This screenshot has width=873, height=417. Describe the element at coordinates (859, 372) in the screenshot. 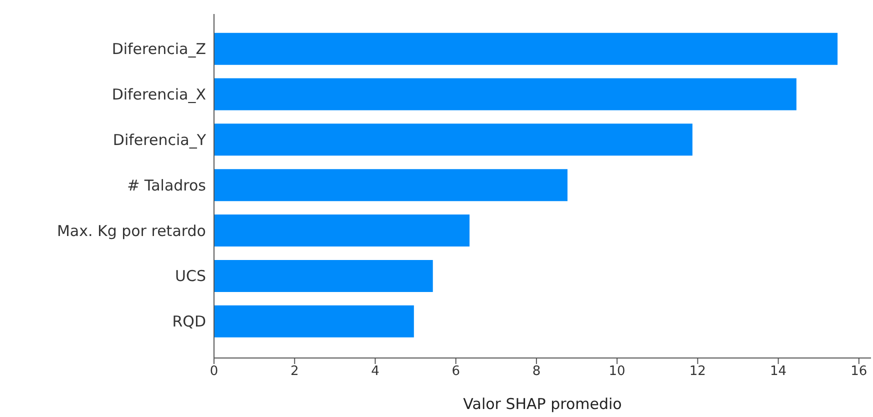

I see `x-tick-label: 16` at that location.